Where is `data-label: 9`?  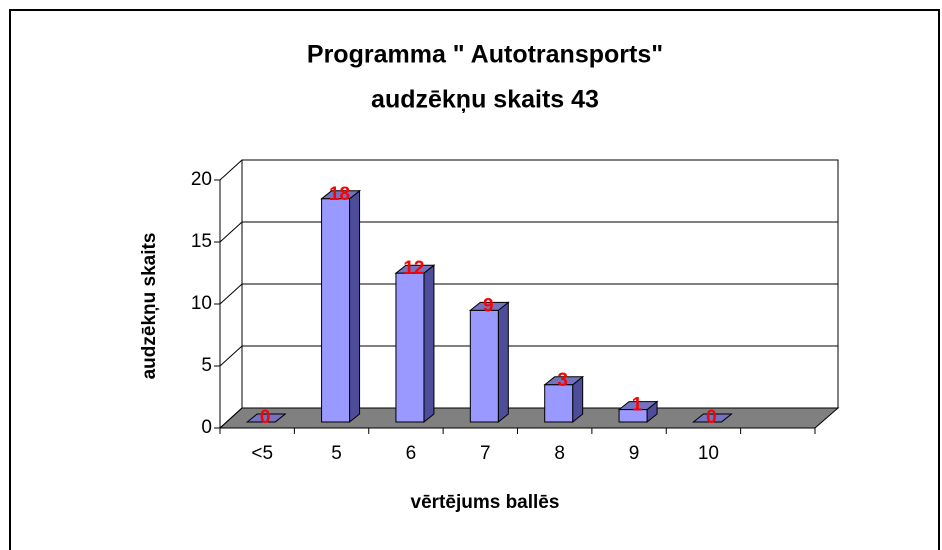
data-label: 9 is located at coordinates (488, 305).